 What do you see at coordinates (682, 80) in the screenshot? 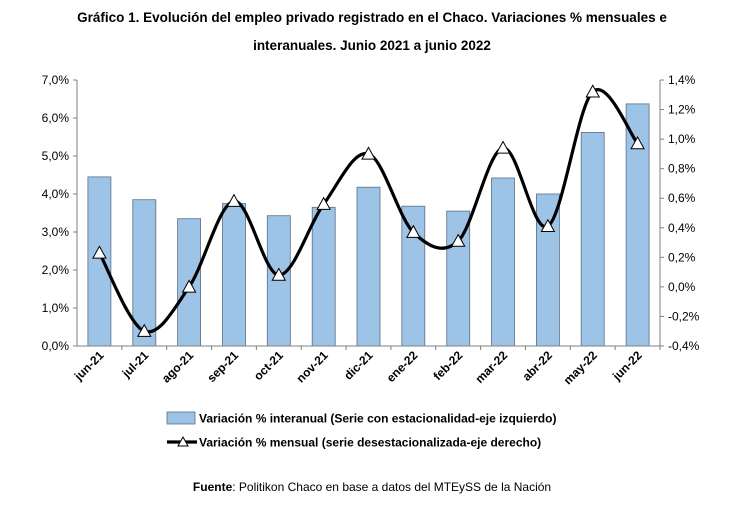
I see `right-tick-label: 1,4%` at bounding box center [682, 80].